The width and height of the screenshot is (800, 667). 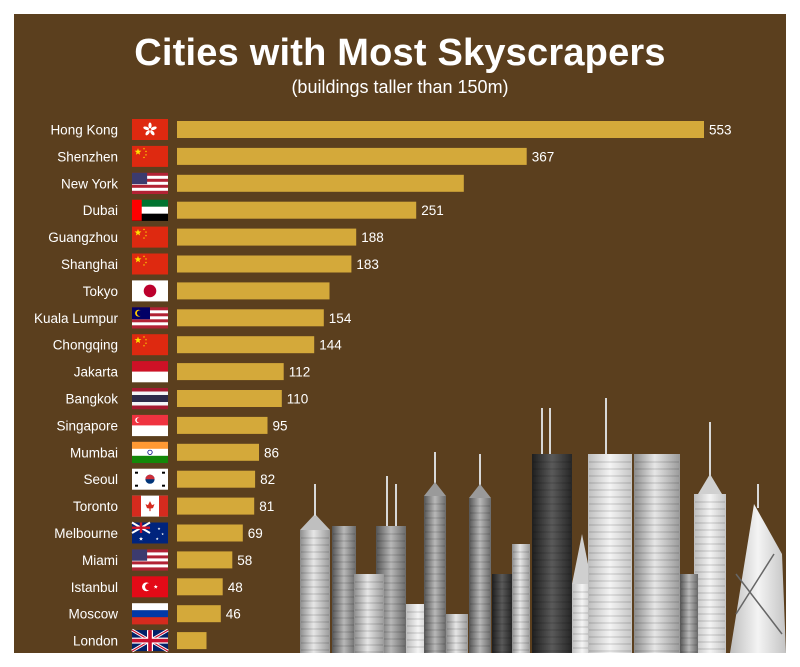 What do you see at coordinates (150, 210) in the screenshot?
I see `uae-flag-icon` at bounding box center [150, 210].